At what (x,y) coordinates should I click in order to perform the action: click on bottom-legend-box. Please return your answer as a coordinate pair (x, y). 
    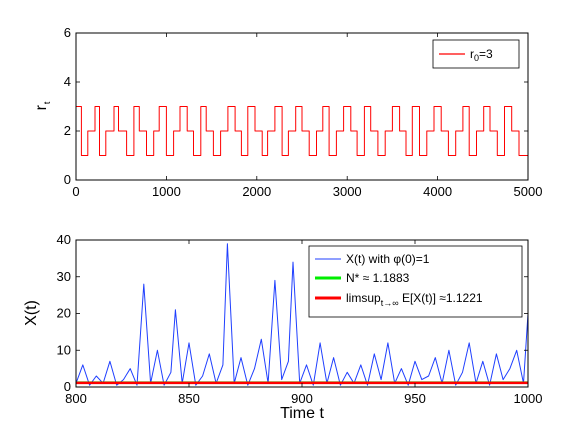
    Looking at the image, I should click on (415, 281).